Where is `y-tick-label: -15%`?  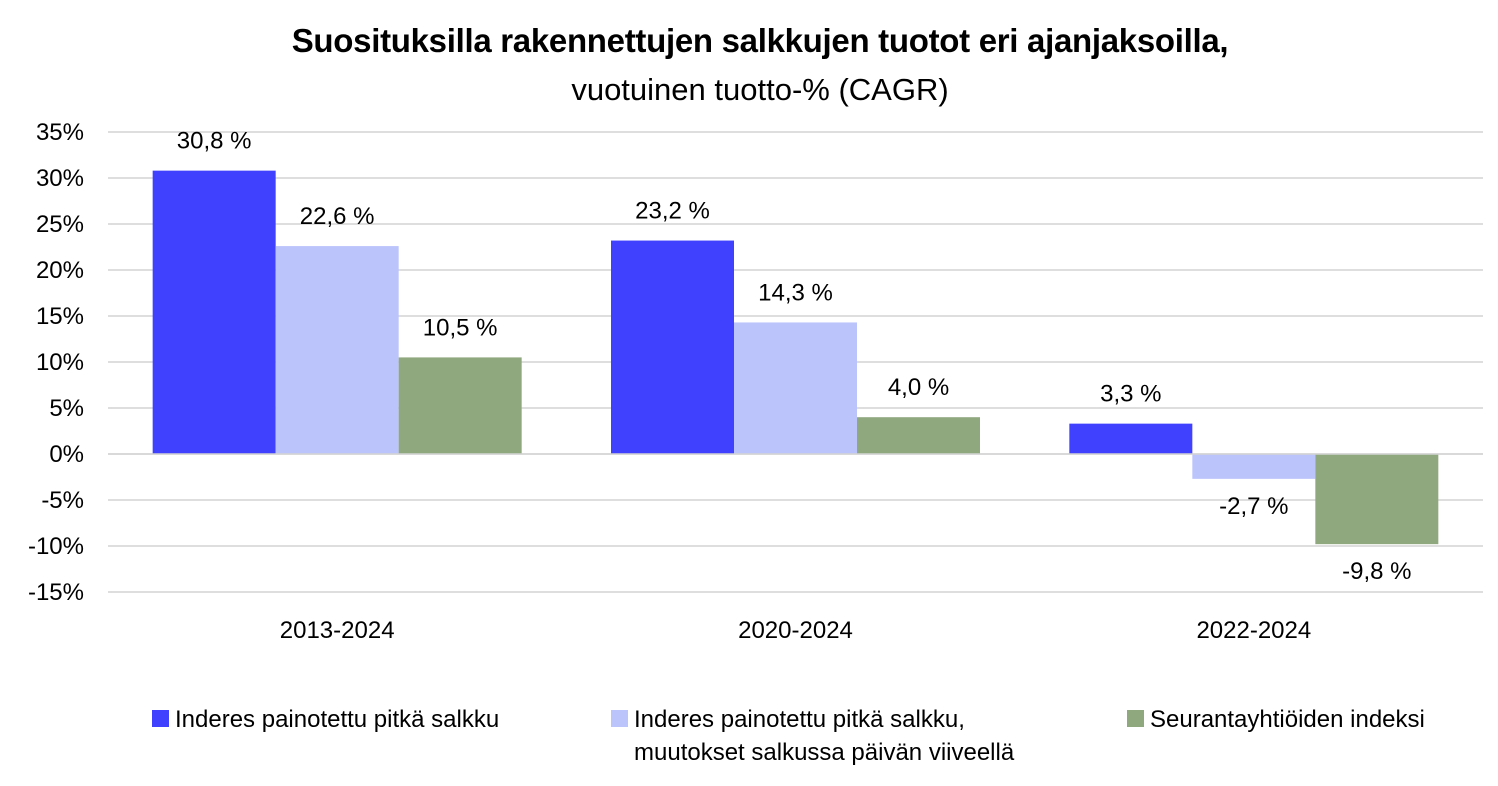 y-tick-label: -15% is located at coordinates (56, 592).